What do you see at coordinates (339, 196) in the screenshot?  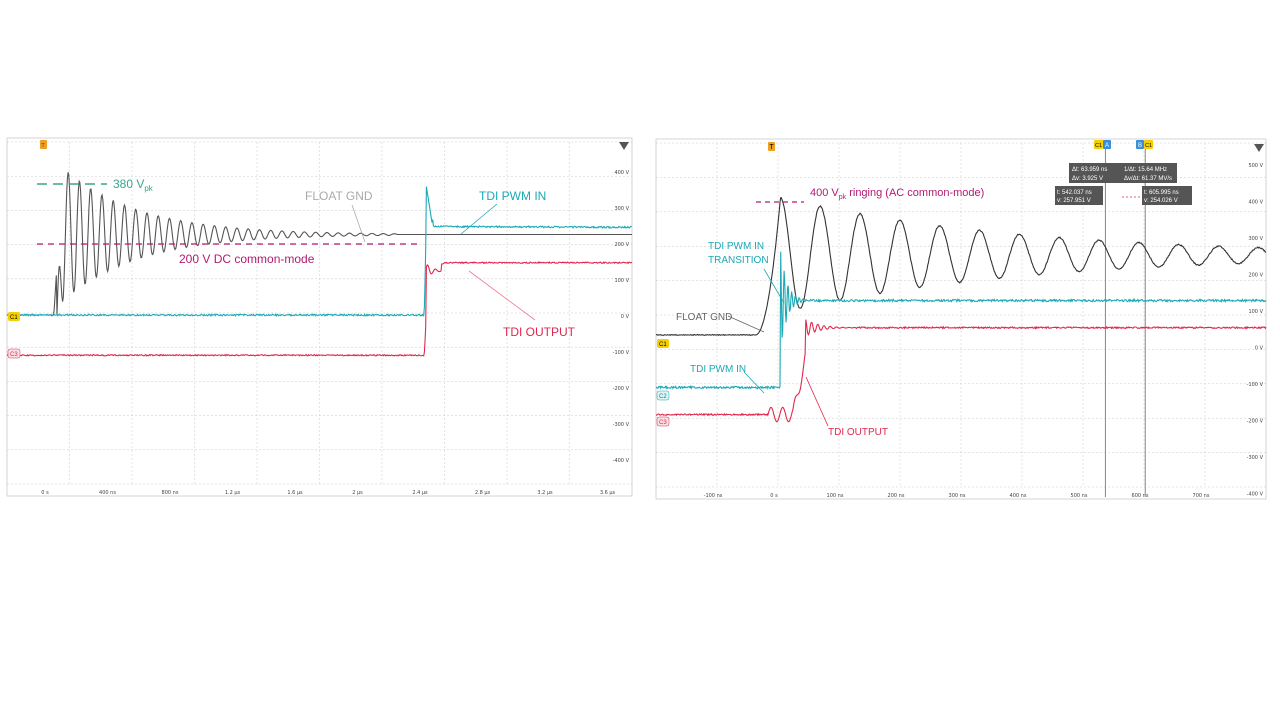 I see `float-gnd-label: FLOAT GND` at bounding box center [339, 196].